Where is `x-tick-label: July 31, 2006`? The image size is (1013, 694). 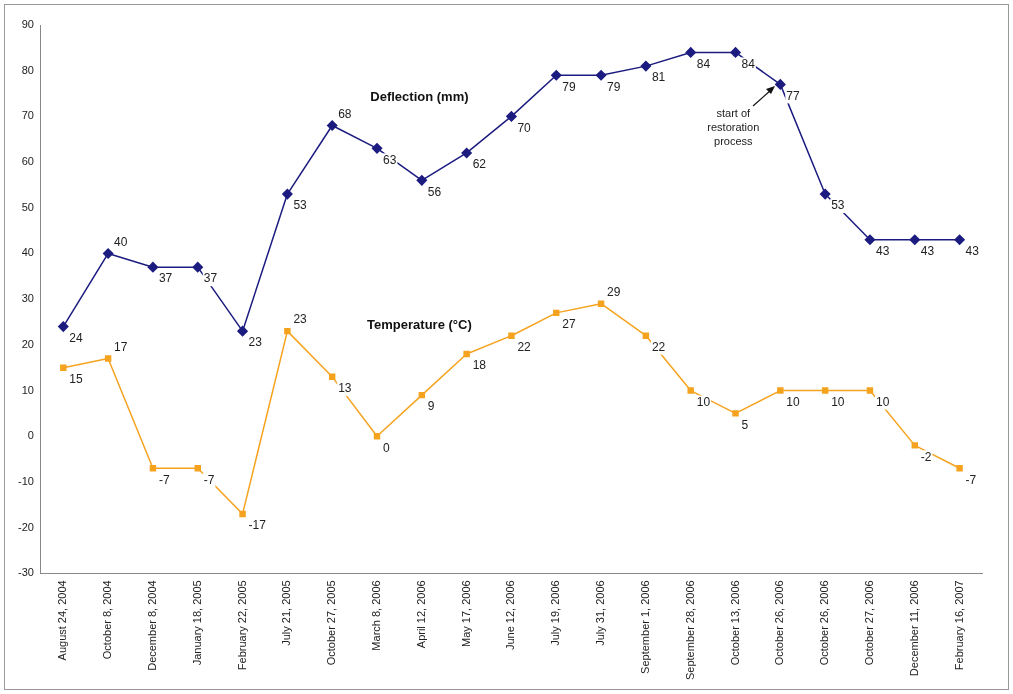
x-tick-label: July 31, 2006 is located at coordinates (600, 613).